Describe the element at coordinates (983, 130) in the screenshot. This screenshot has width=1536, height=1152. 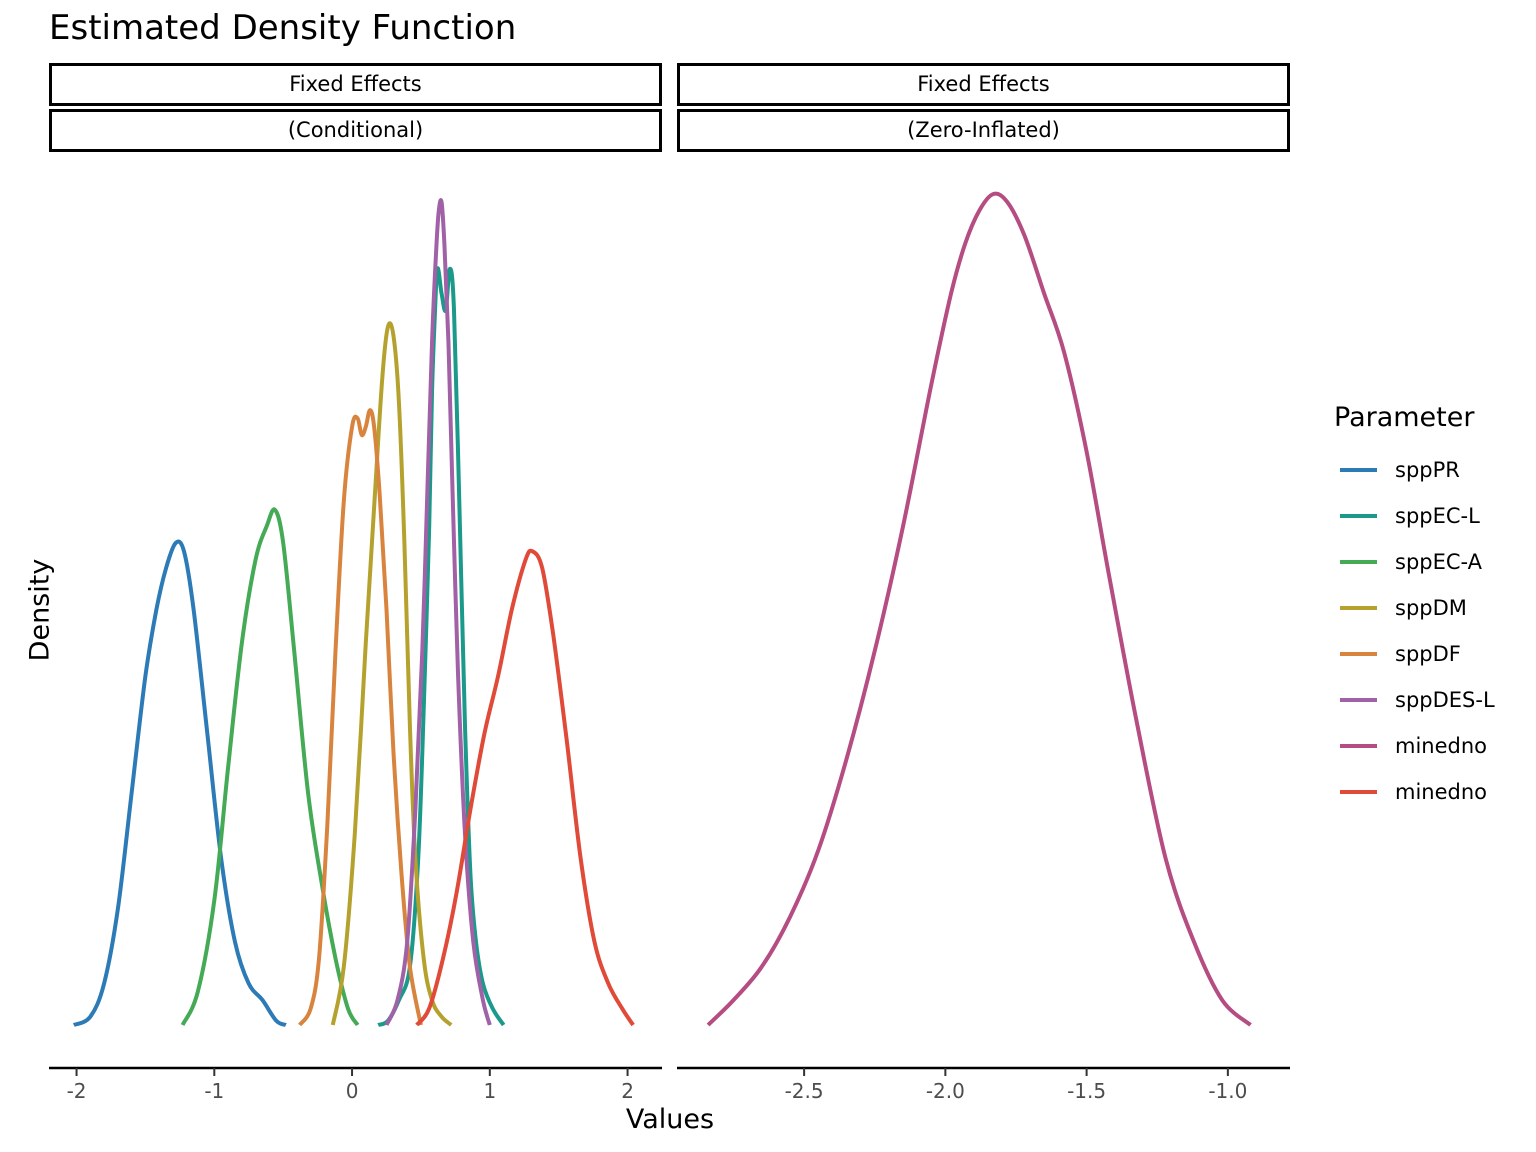
I see `panel-2-strip-bottom: (Zero-Inflated)` at that location.